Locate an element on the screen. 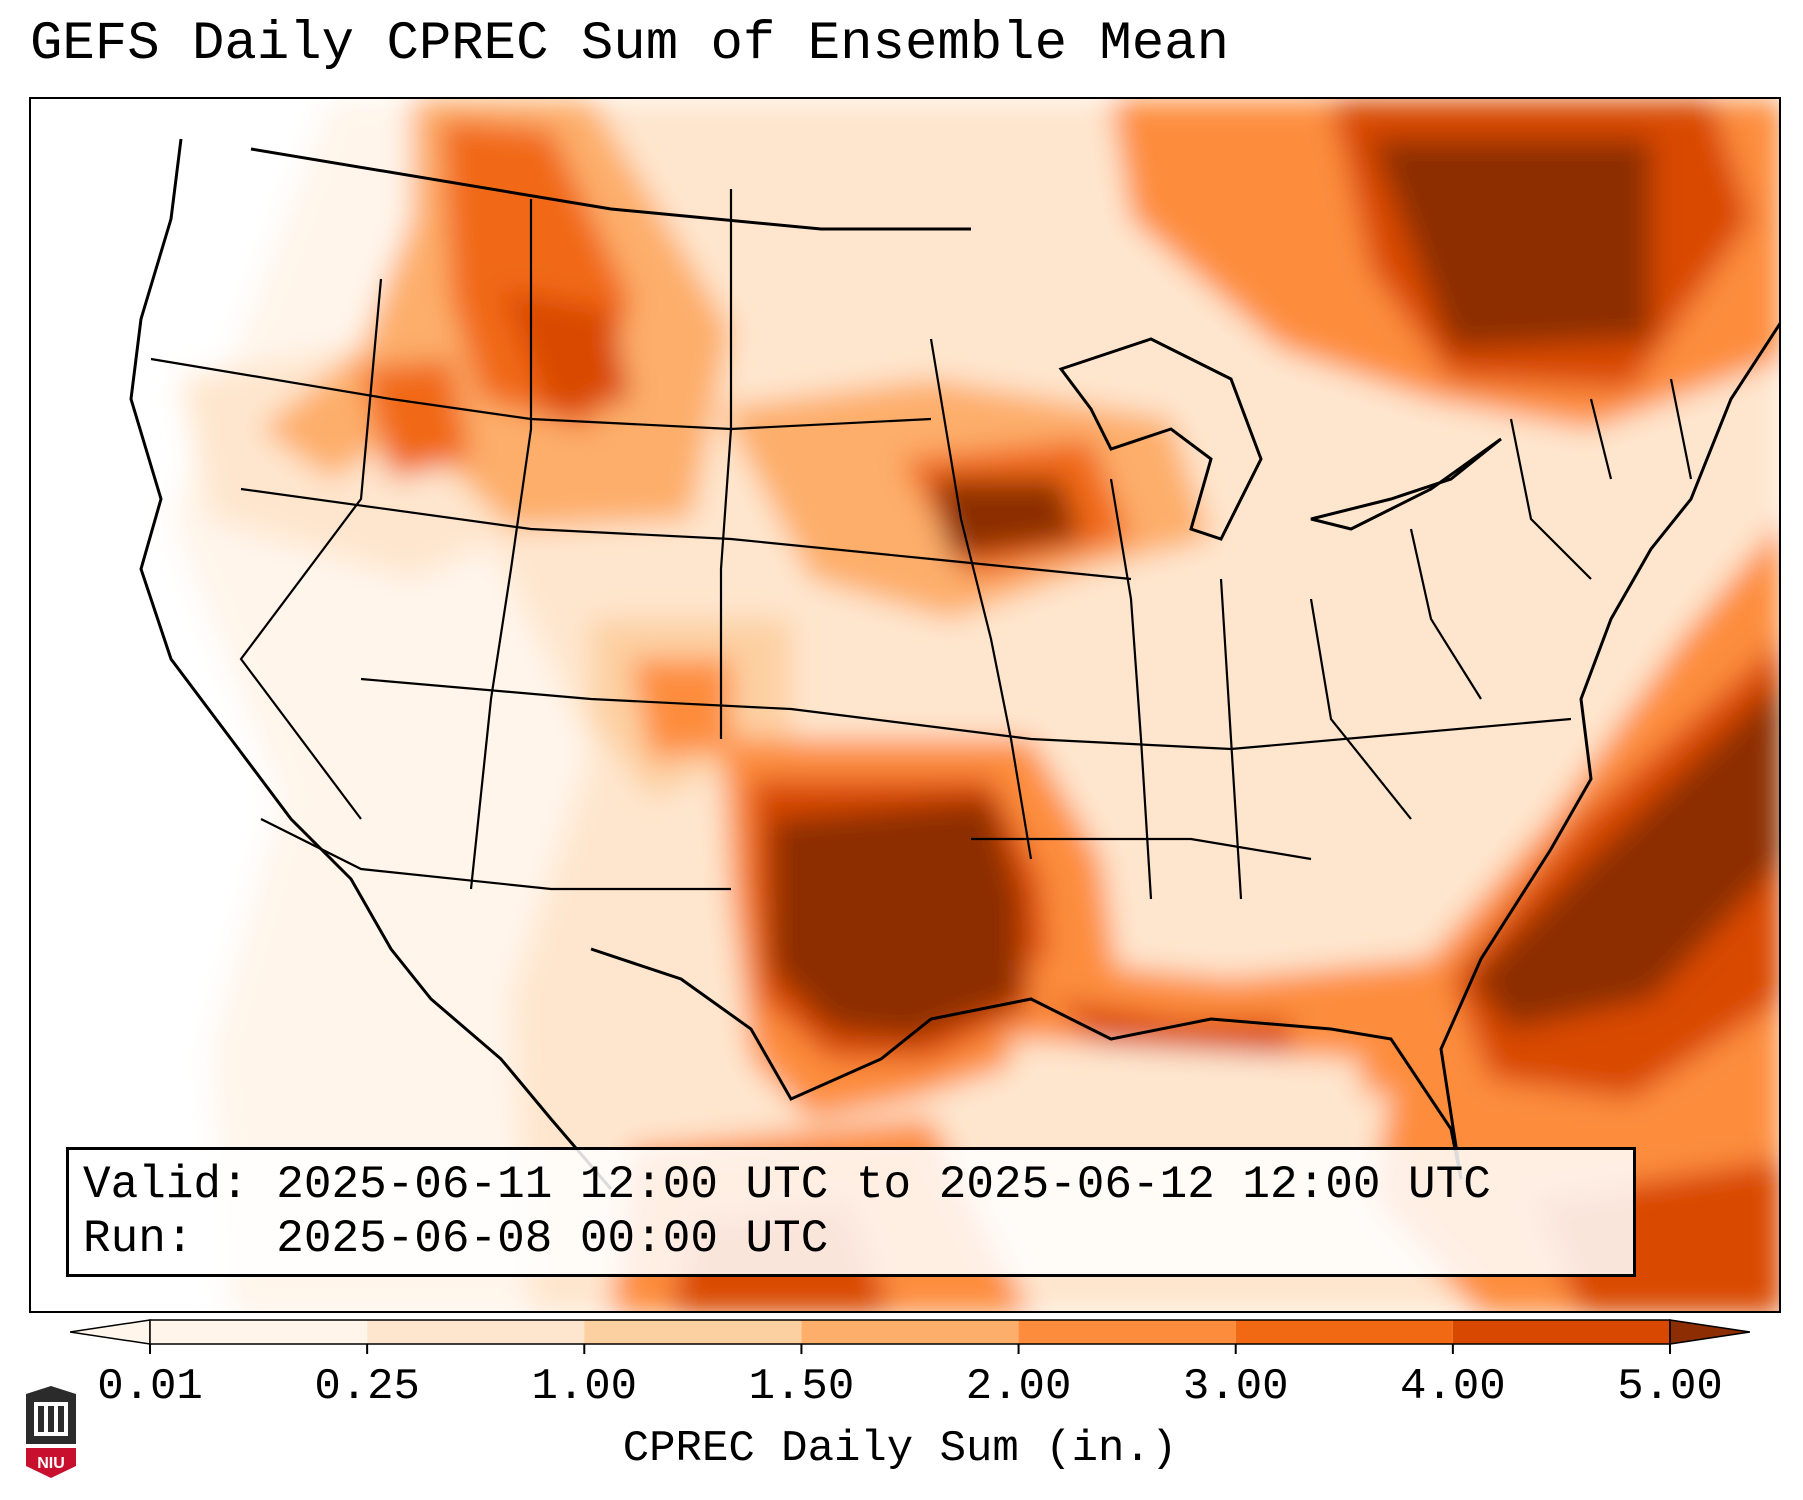  colorbar-tick-label: 0.25 is located at coordinates (367, 1387).